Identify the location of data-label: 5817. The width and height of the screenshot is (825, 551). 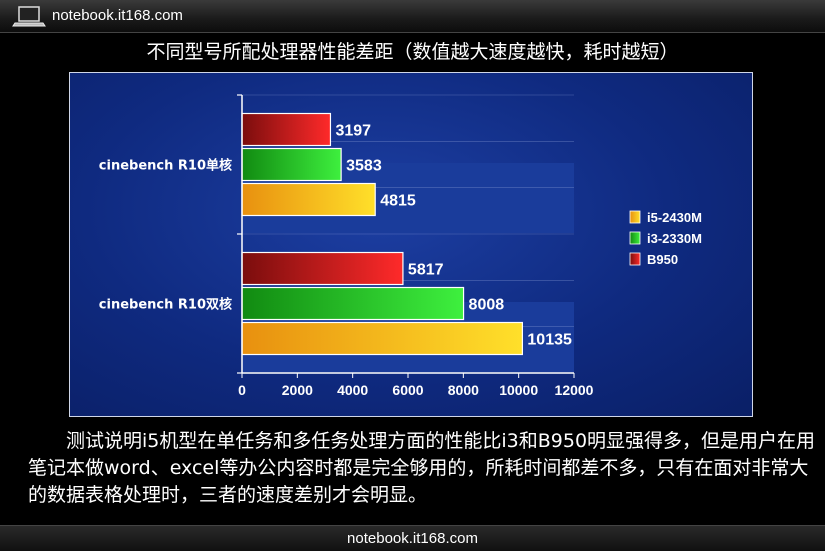
(426, 270).